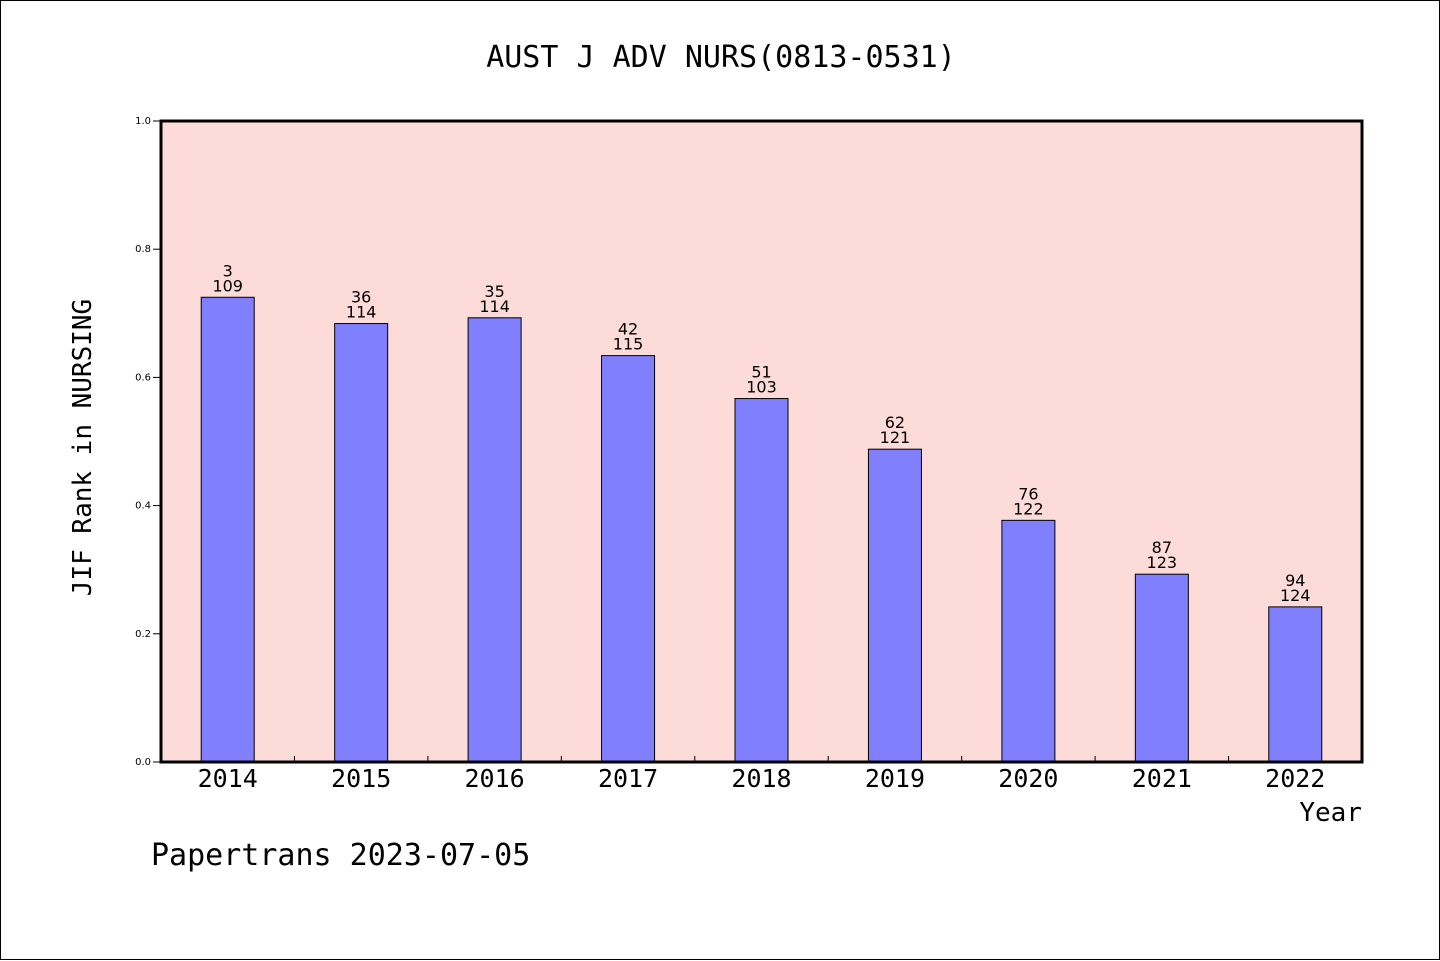 Image resolution: width=1440 pixels, height=961 pixels. I want to click on bar-2017, so click(628, 559).